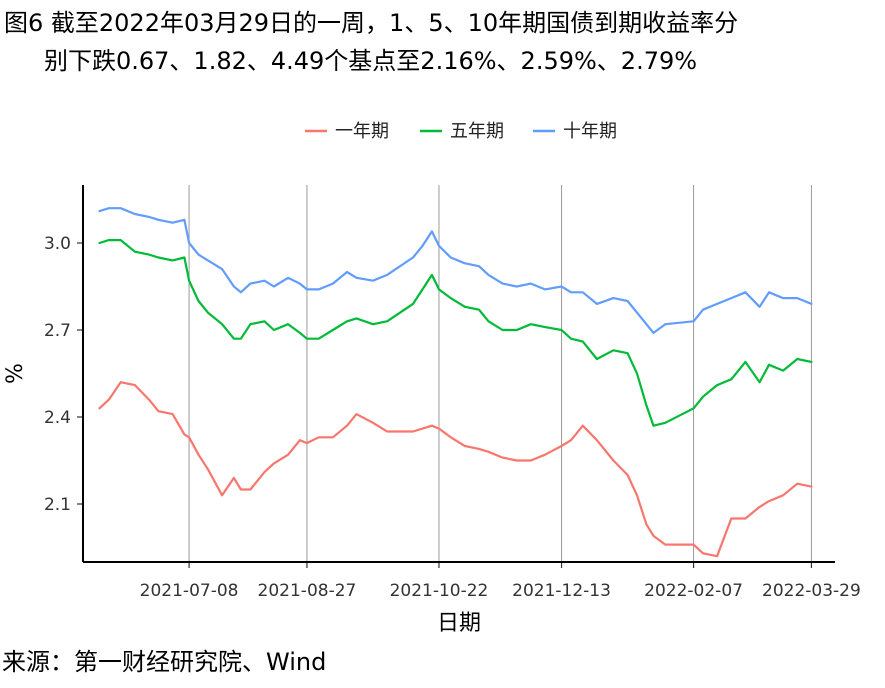 This screenshot has width=885, height=688. What do you see at coordinates (459, 623) in the screenshot?
I see `x-axis-title: 日期` at bounding box center [459, 623].